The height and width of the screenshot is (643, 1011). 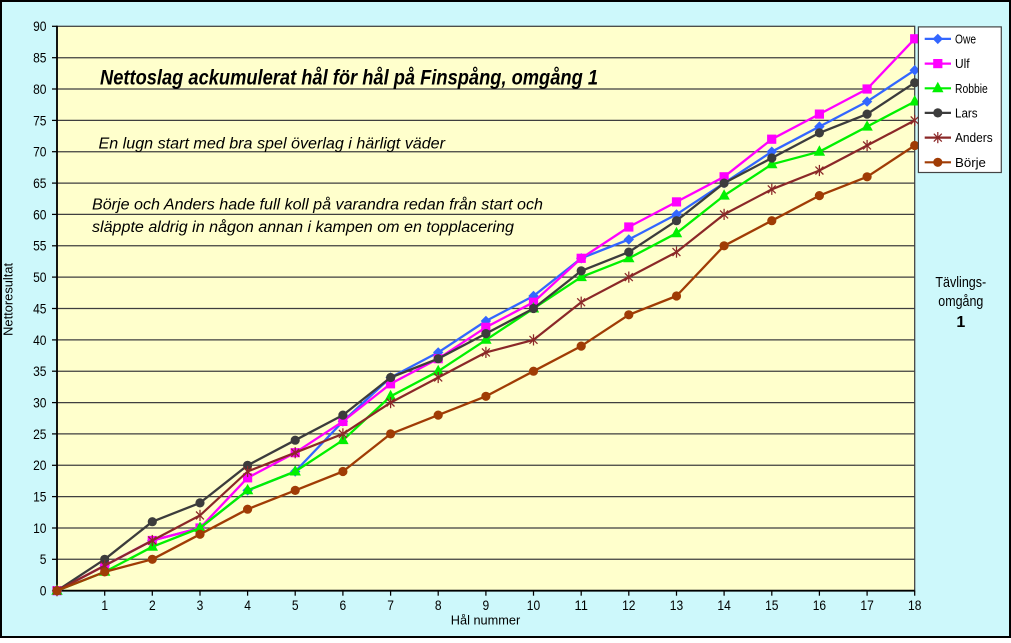 What do you see at coordinates (40, 26) in the screenshot?
I see `svg-text: 90` at bounding box center [40, 26].